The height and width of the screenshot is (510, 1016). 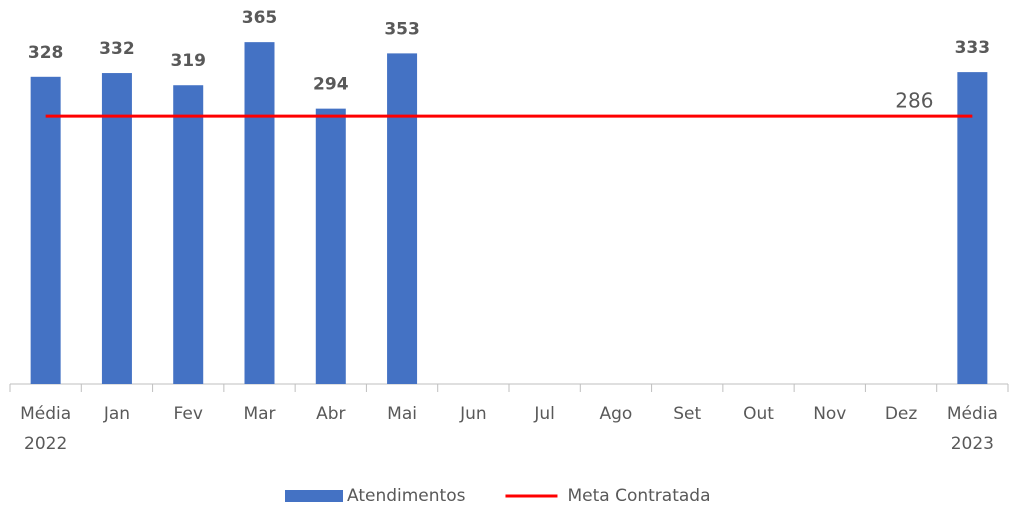 What do you see at coordinates (117, 49) in the screenshot?
I see `data-label: 332` at bounding box center [117, 49].